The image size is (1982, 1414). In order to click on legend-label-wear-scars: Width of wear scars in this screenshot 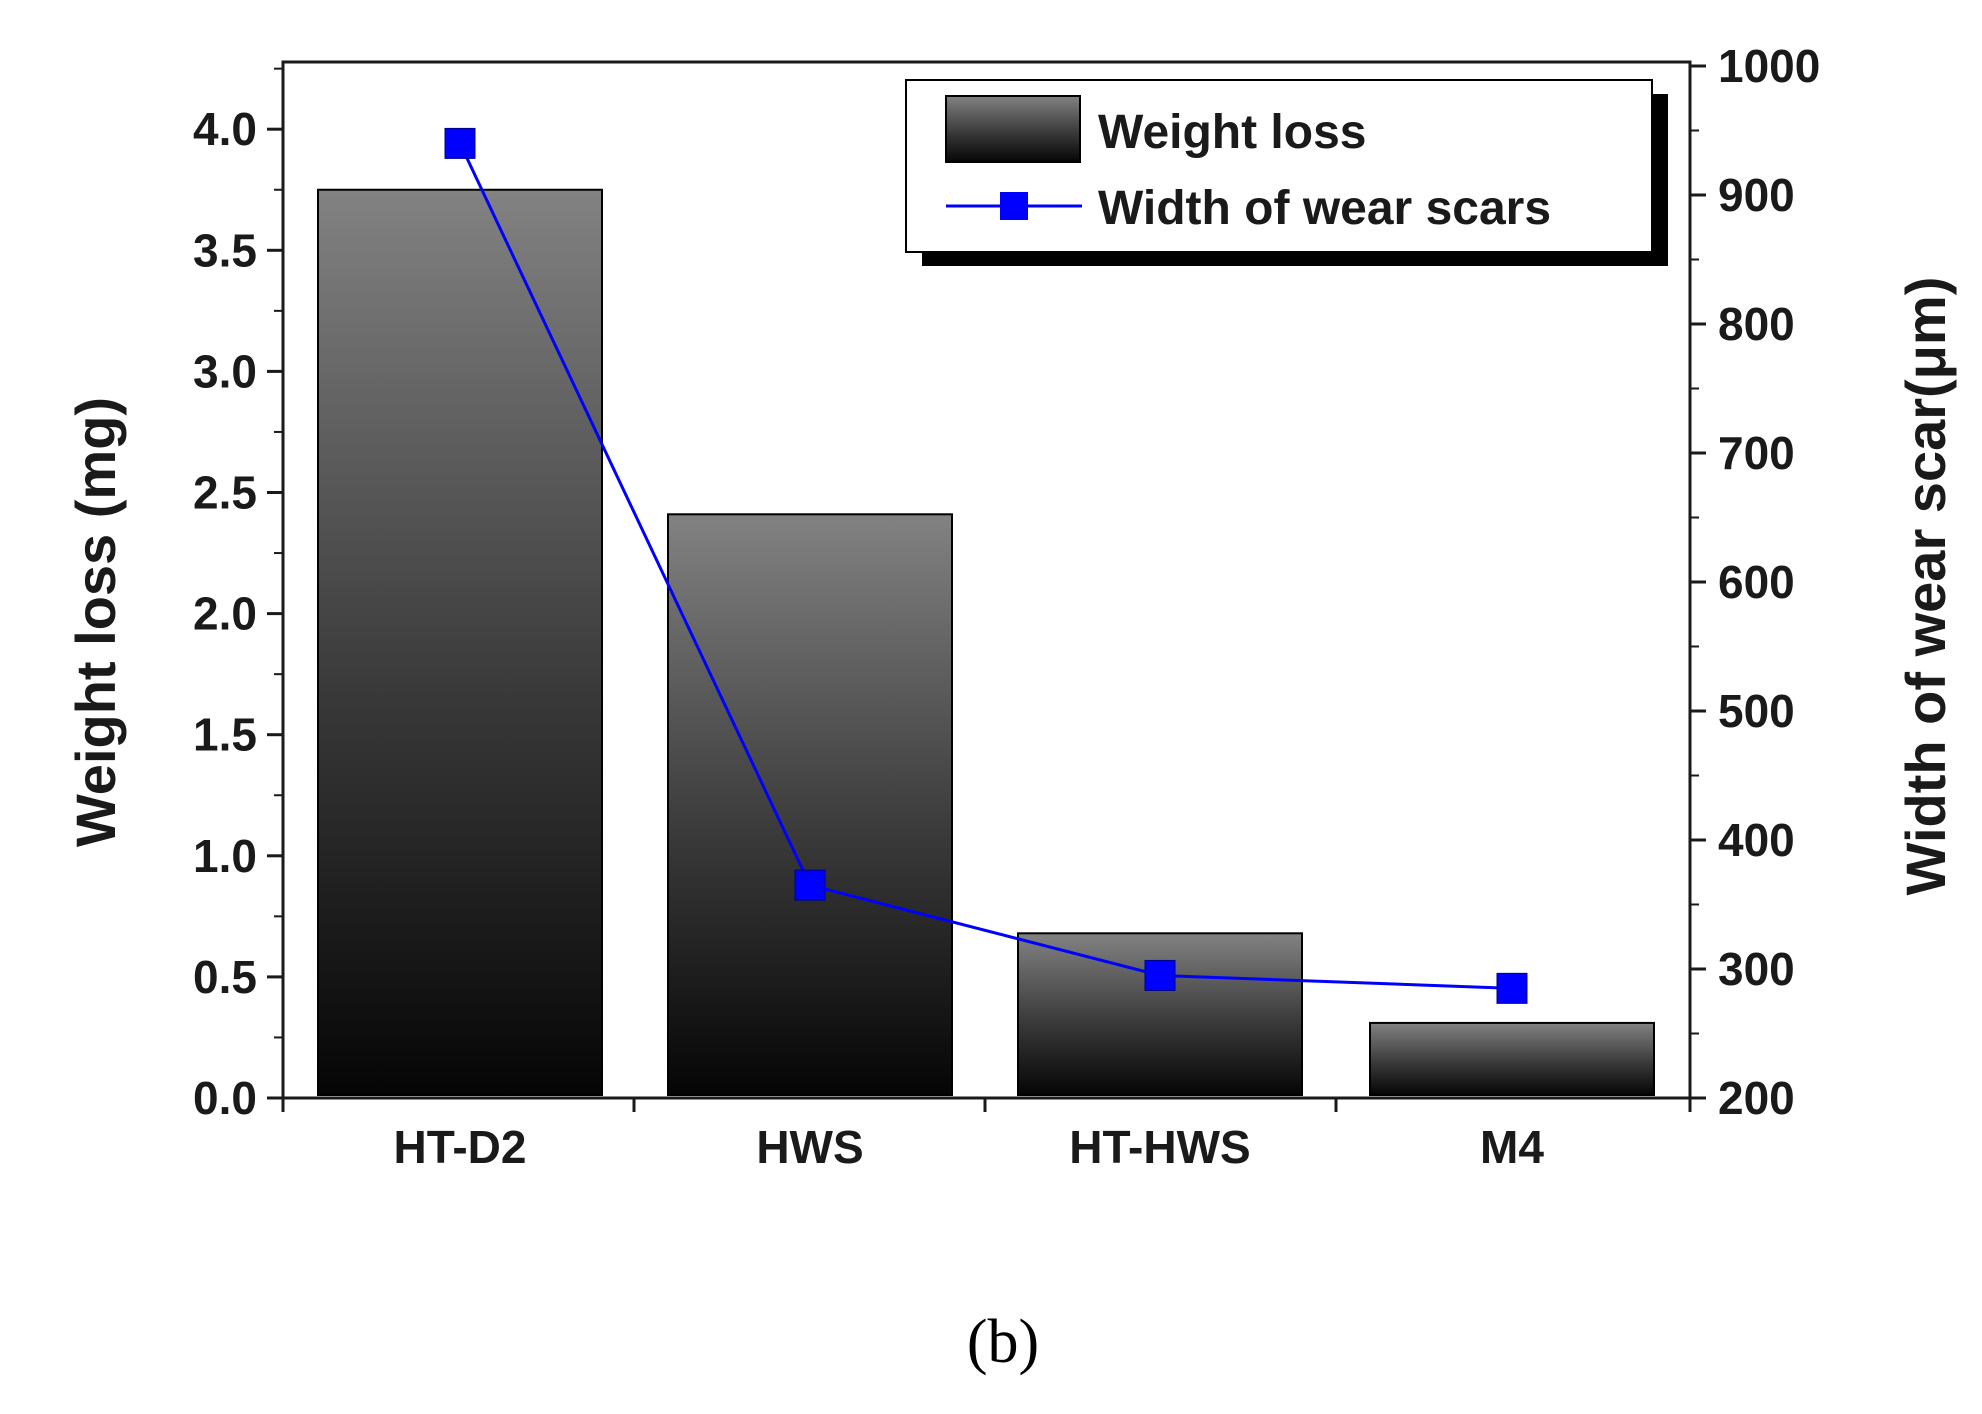, I will do `click(1324, 208)`.